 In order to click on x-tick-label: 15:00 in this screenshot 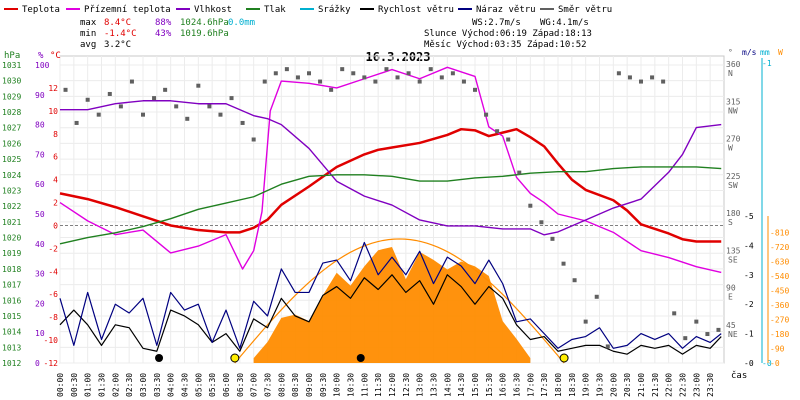, I will do `click(475, 385)`.